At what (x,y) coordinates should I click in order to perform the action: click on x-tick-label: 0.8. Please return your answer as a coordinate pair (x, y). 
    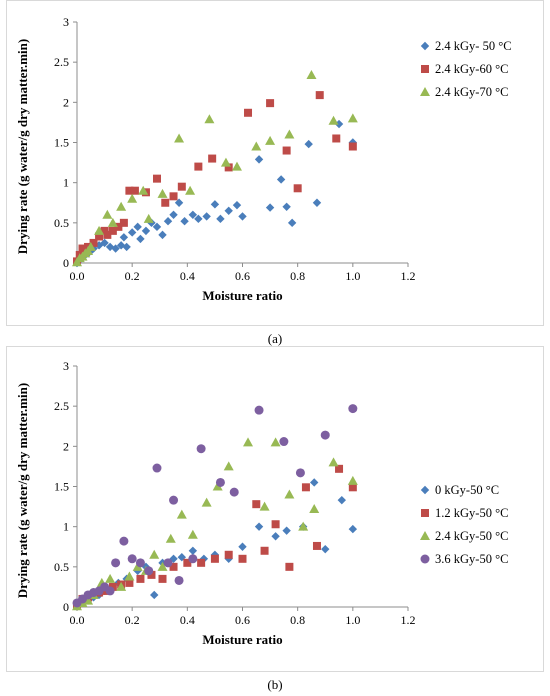
    Looking at the image, I should click on (297, 276).